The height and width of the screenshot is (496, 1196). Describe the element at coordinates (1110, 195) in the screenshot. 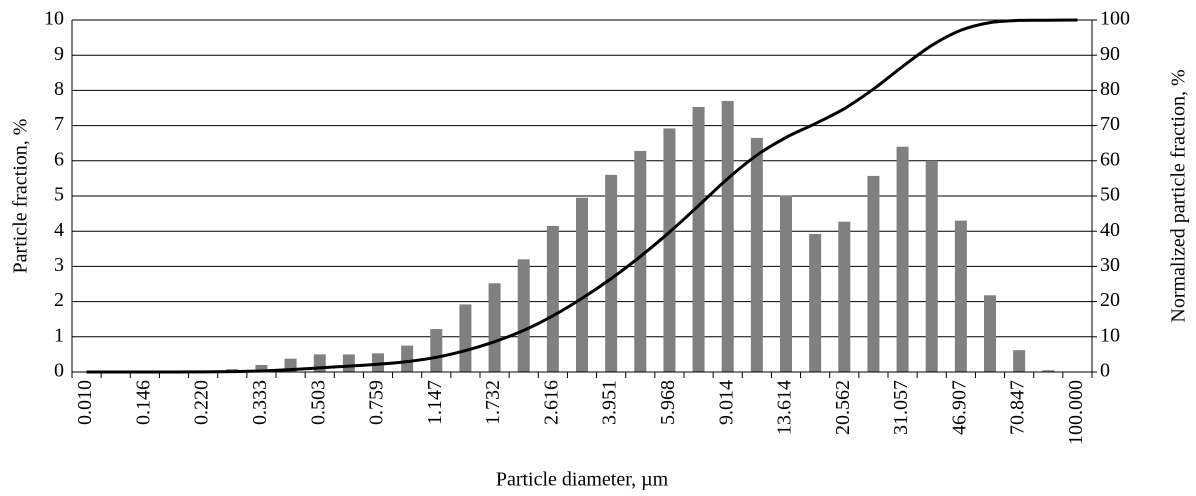

I see `y2-tick-label: 50` at that location.